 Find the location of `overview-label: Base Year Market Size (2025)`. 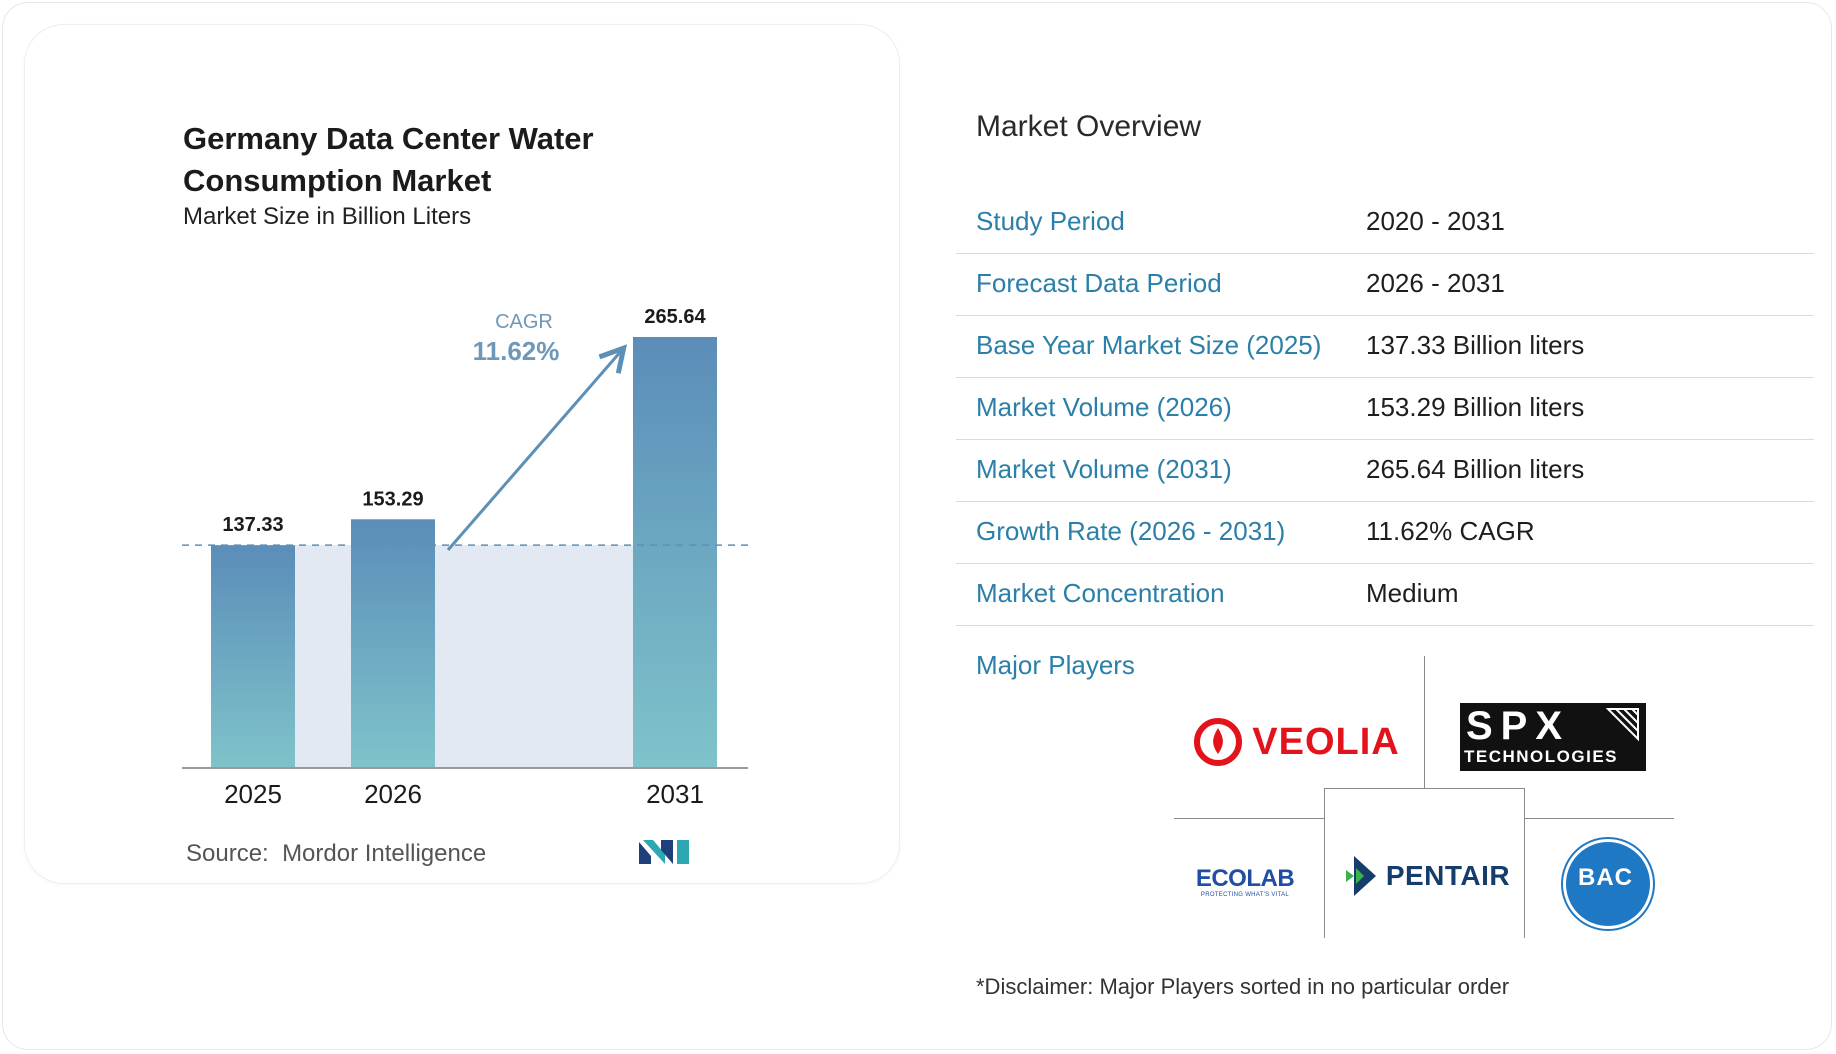

overview-label: Base Year Market Size (2025) is located at coordinates (1149, 345).